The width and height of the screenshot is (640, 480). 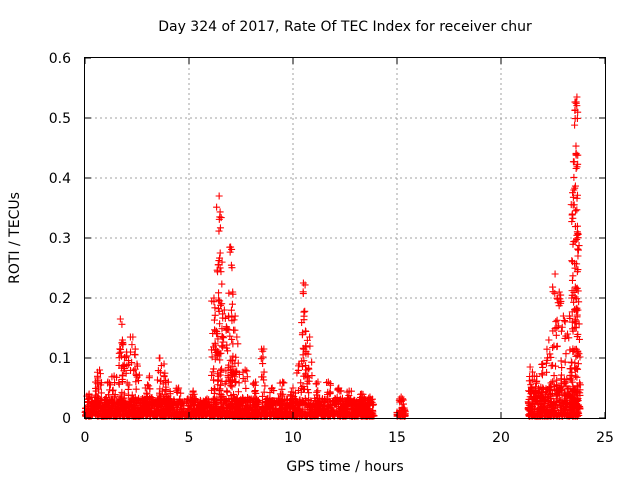 I want to click on x-tick-label: 15, so click(x=397, y=438).